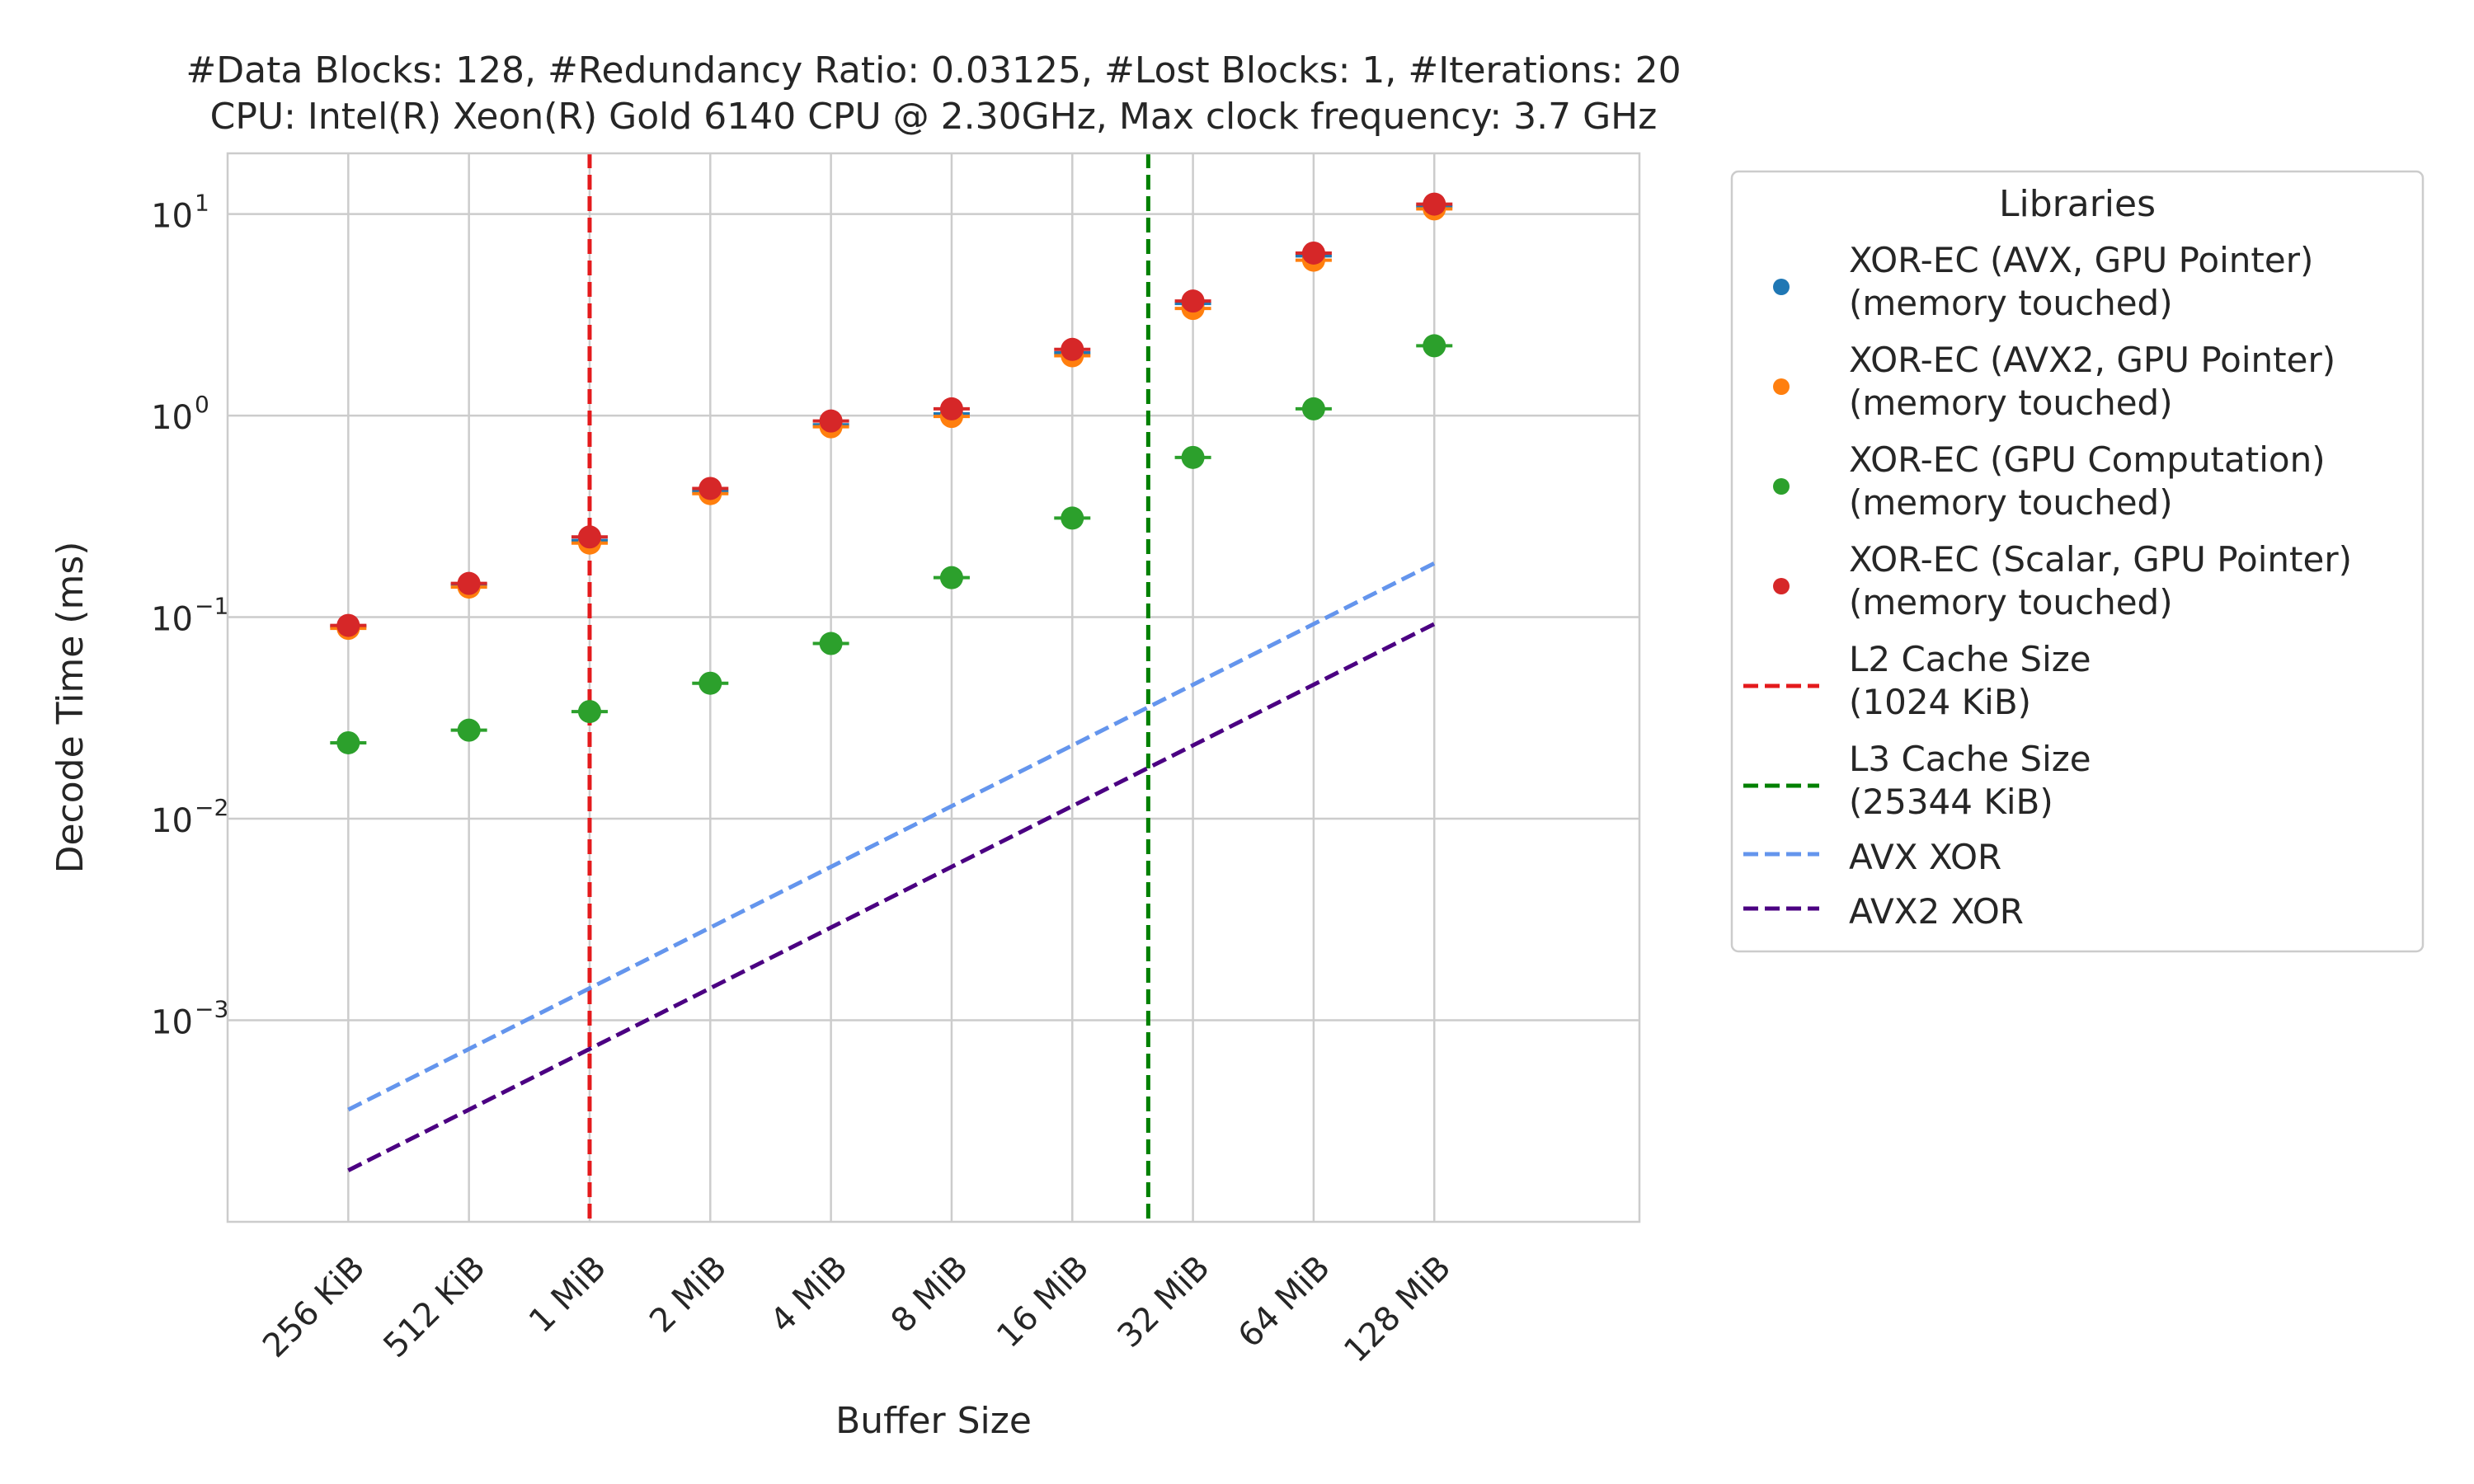 The height and width of the screenshot is (1484, 2474). Describe the element at coordinates (809, 1295) in the screenshot. I see `x-tick-label: 4 MiB` at that location.